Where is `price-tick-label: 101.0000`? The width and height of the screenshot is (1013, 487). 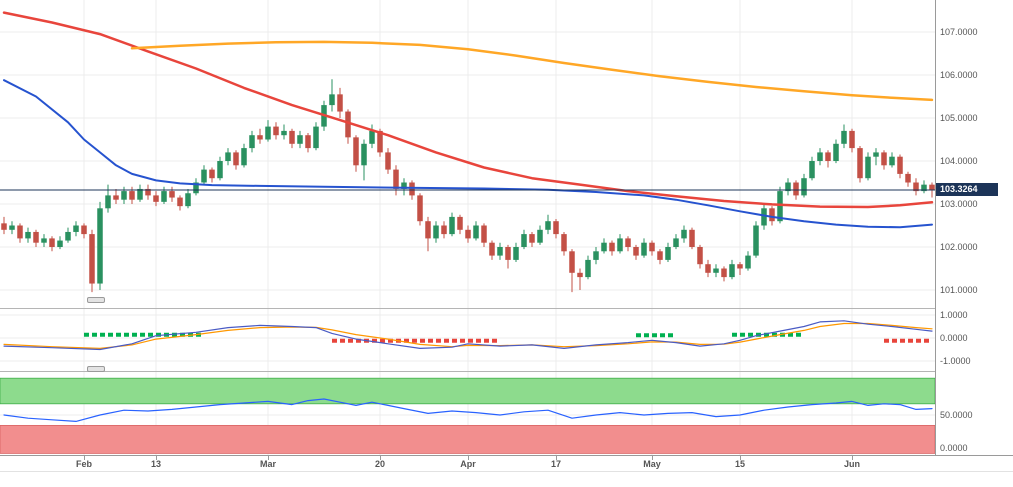
price-tick-label: 101.0000 is located at coordinates (959, 290).